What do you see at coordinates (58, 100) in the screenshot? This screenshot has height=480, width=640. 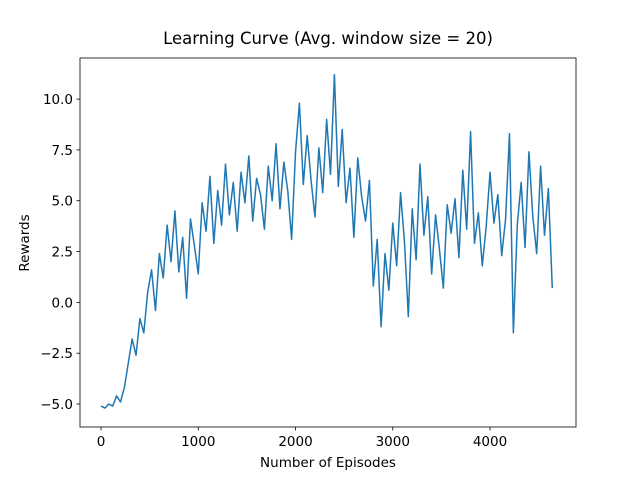 I see `y-tick-label: 10.0` at bounding box center [58, 100].